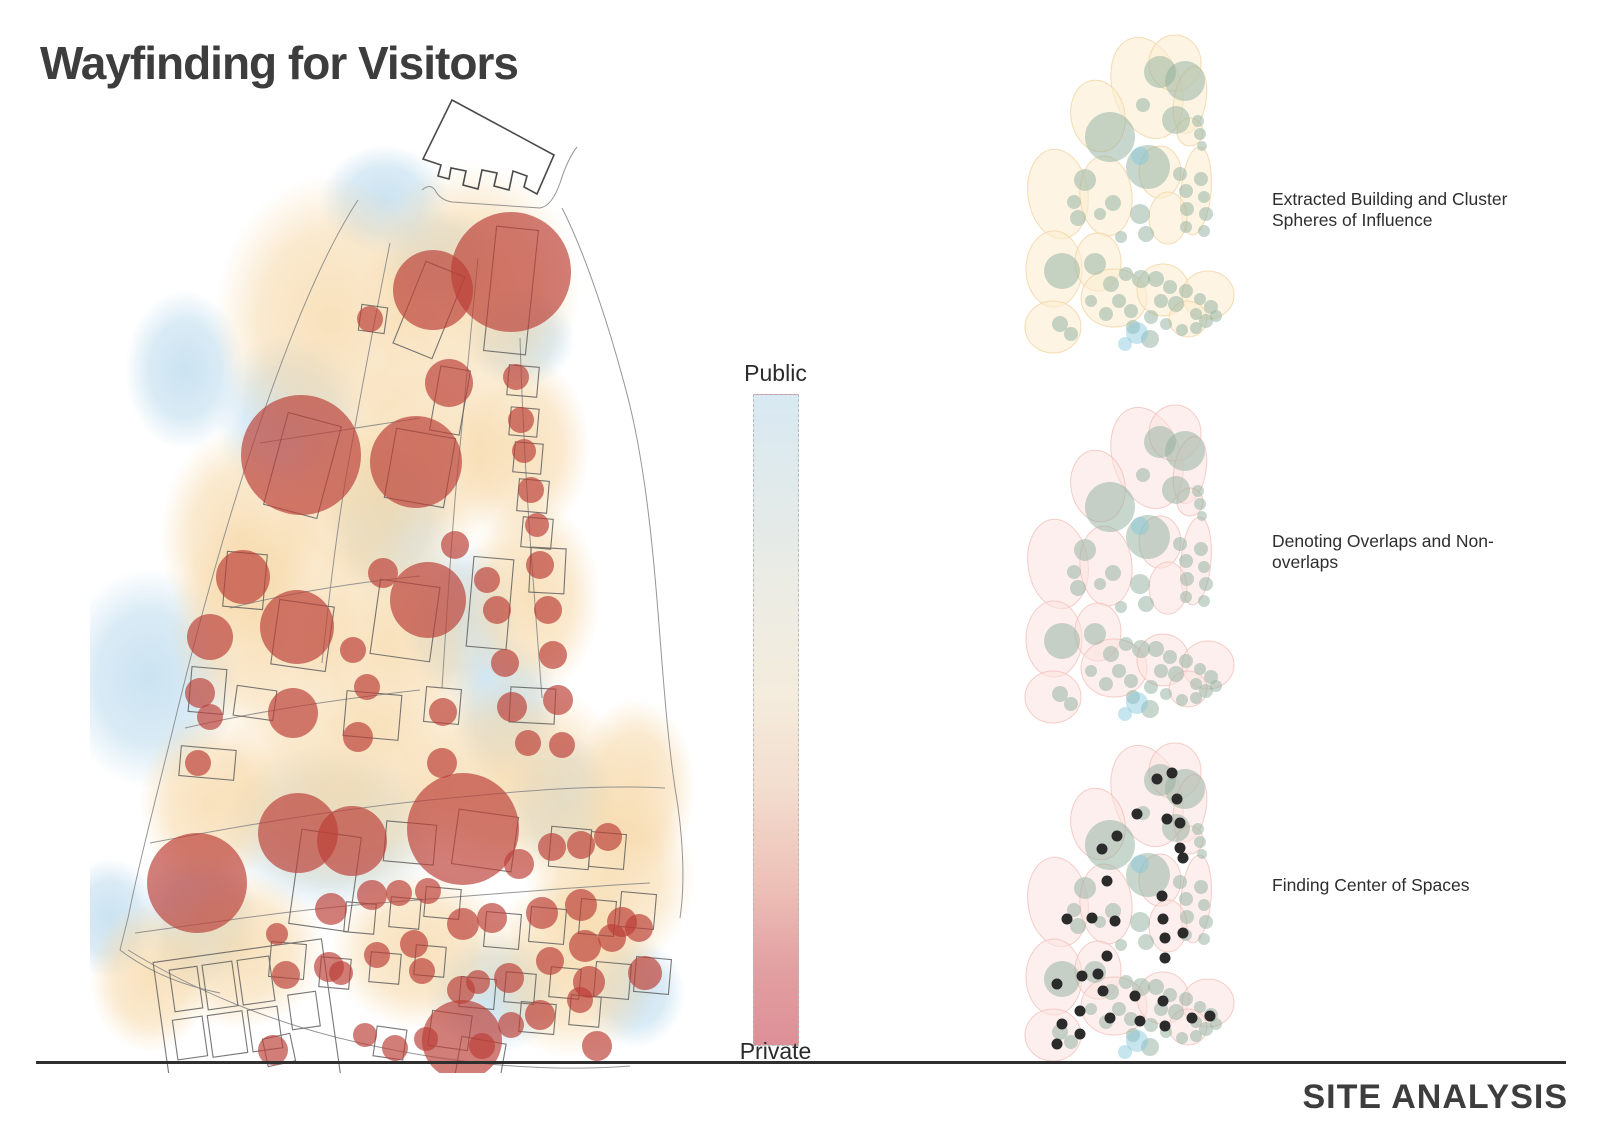  I want to click on footer-title: SITE ANALYSIS, so click(1435, 1097).